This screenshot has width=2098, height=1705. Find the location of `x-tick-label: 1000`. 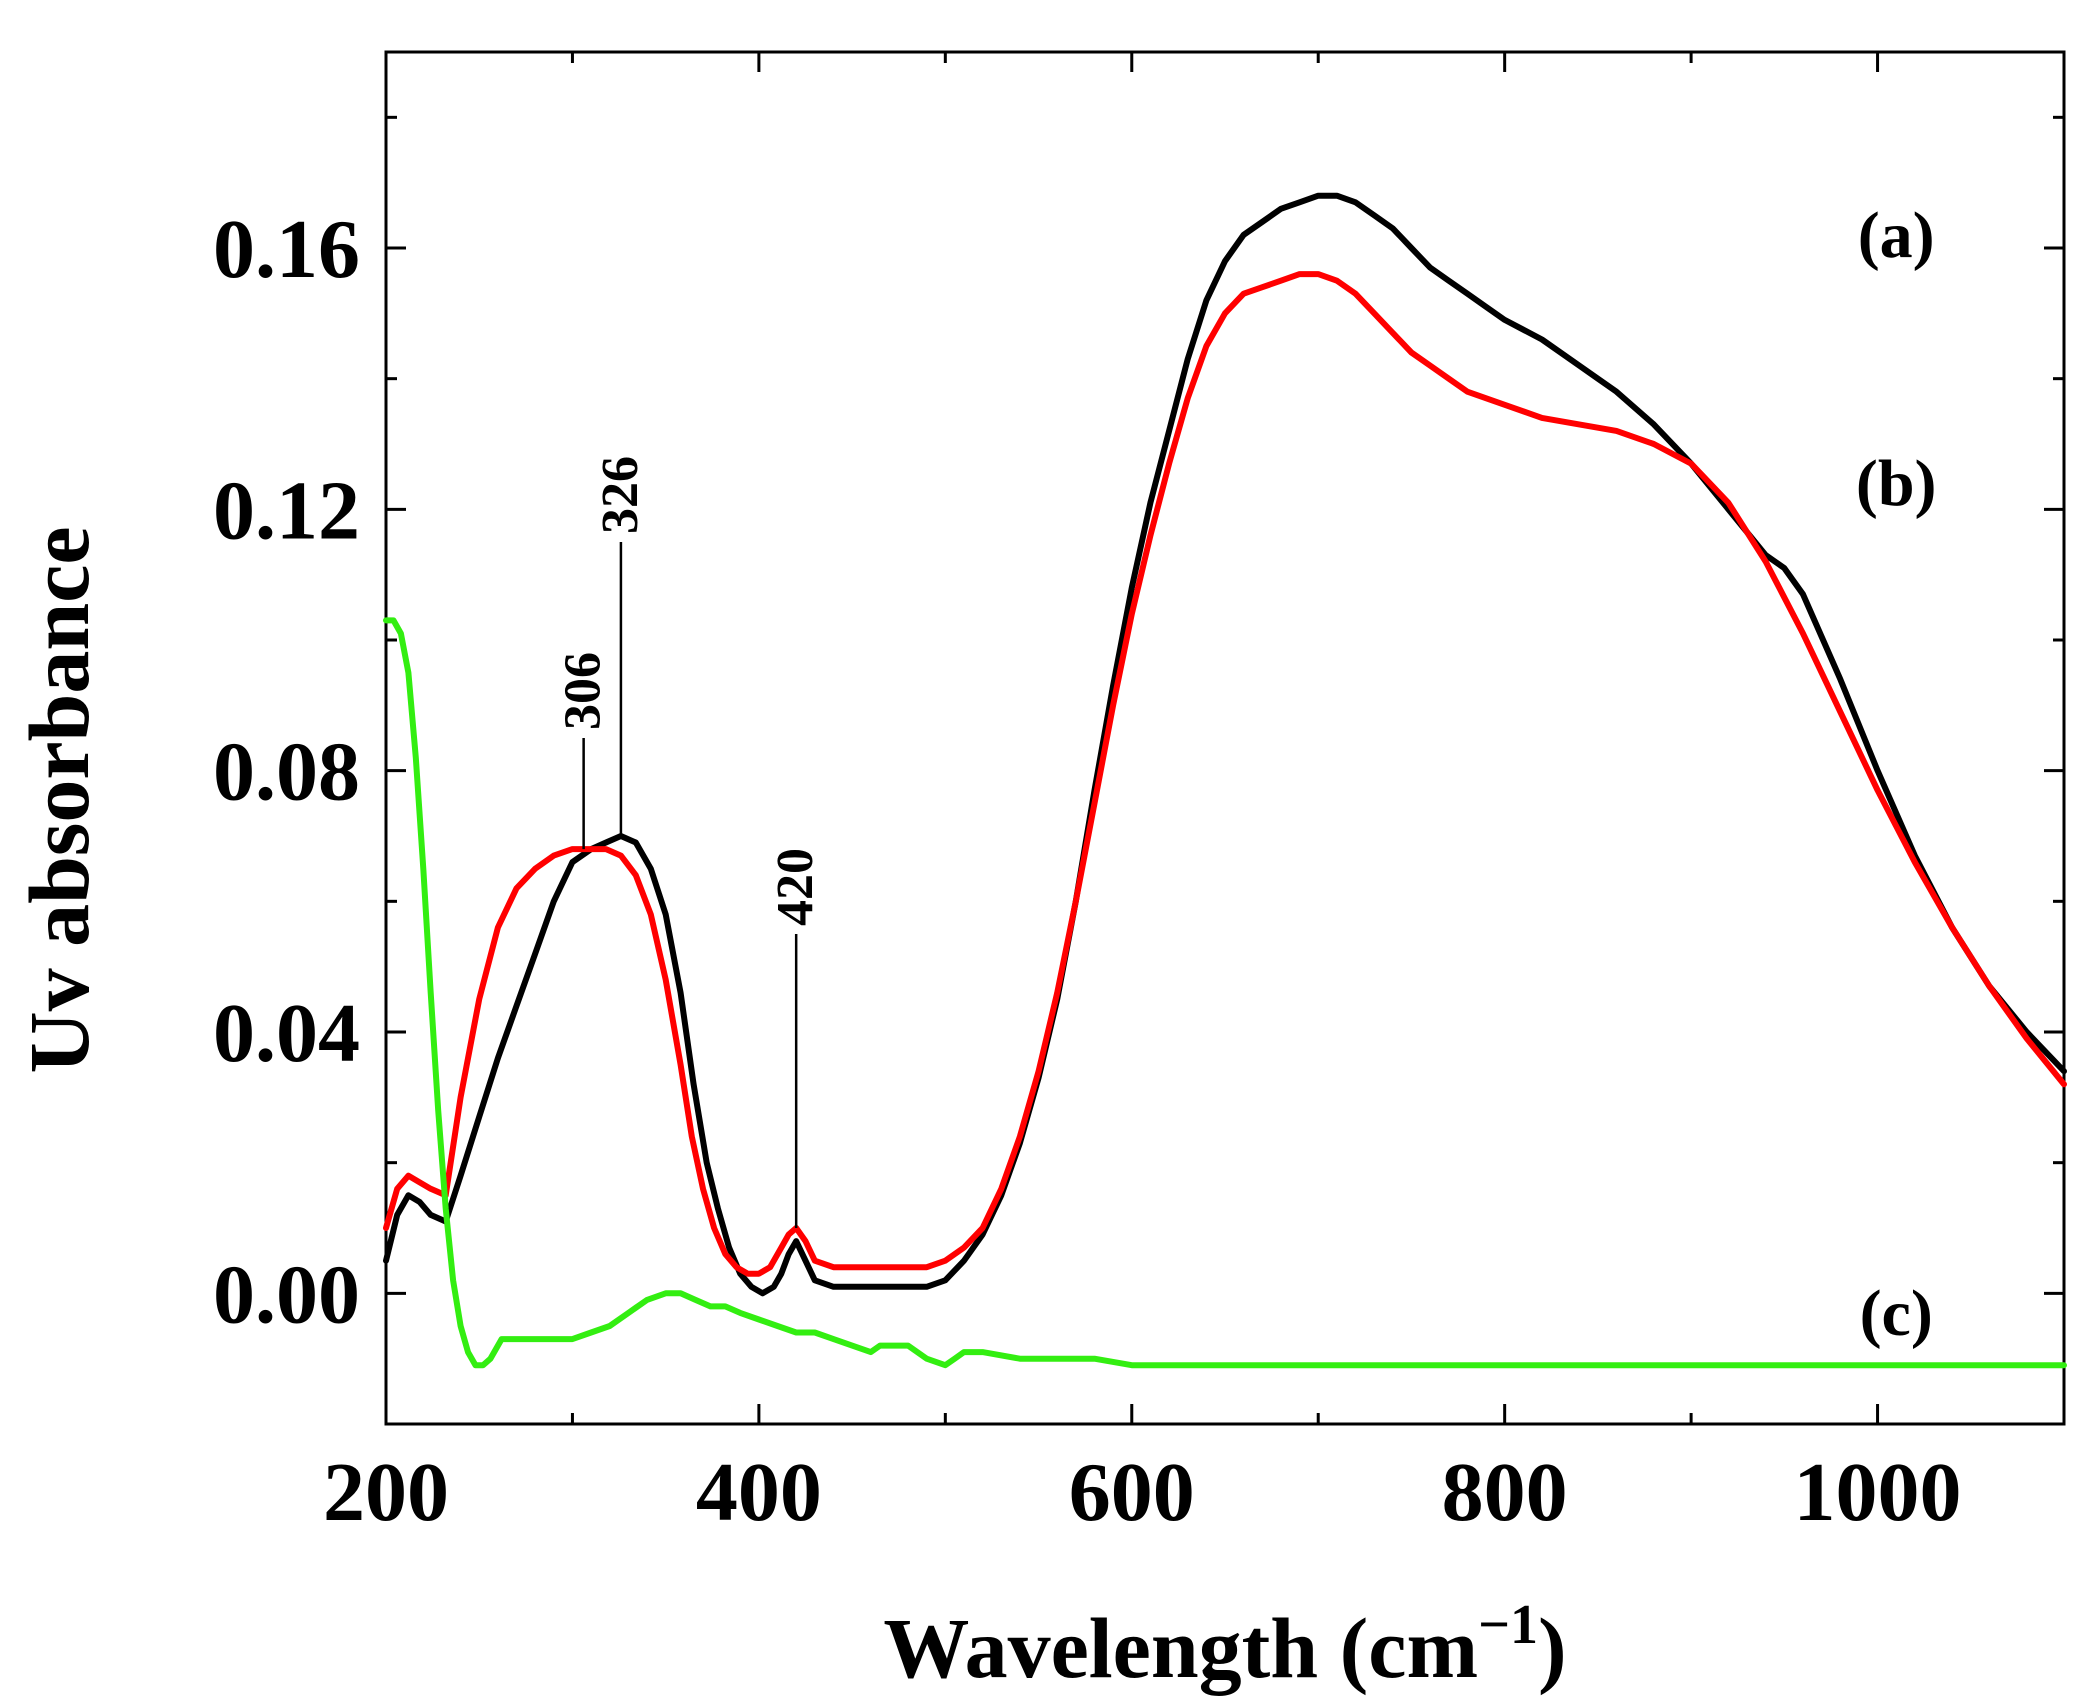

x-tick-label: 1000 is located at coordinates (1878, 1492).